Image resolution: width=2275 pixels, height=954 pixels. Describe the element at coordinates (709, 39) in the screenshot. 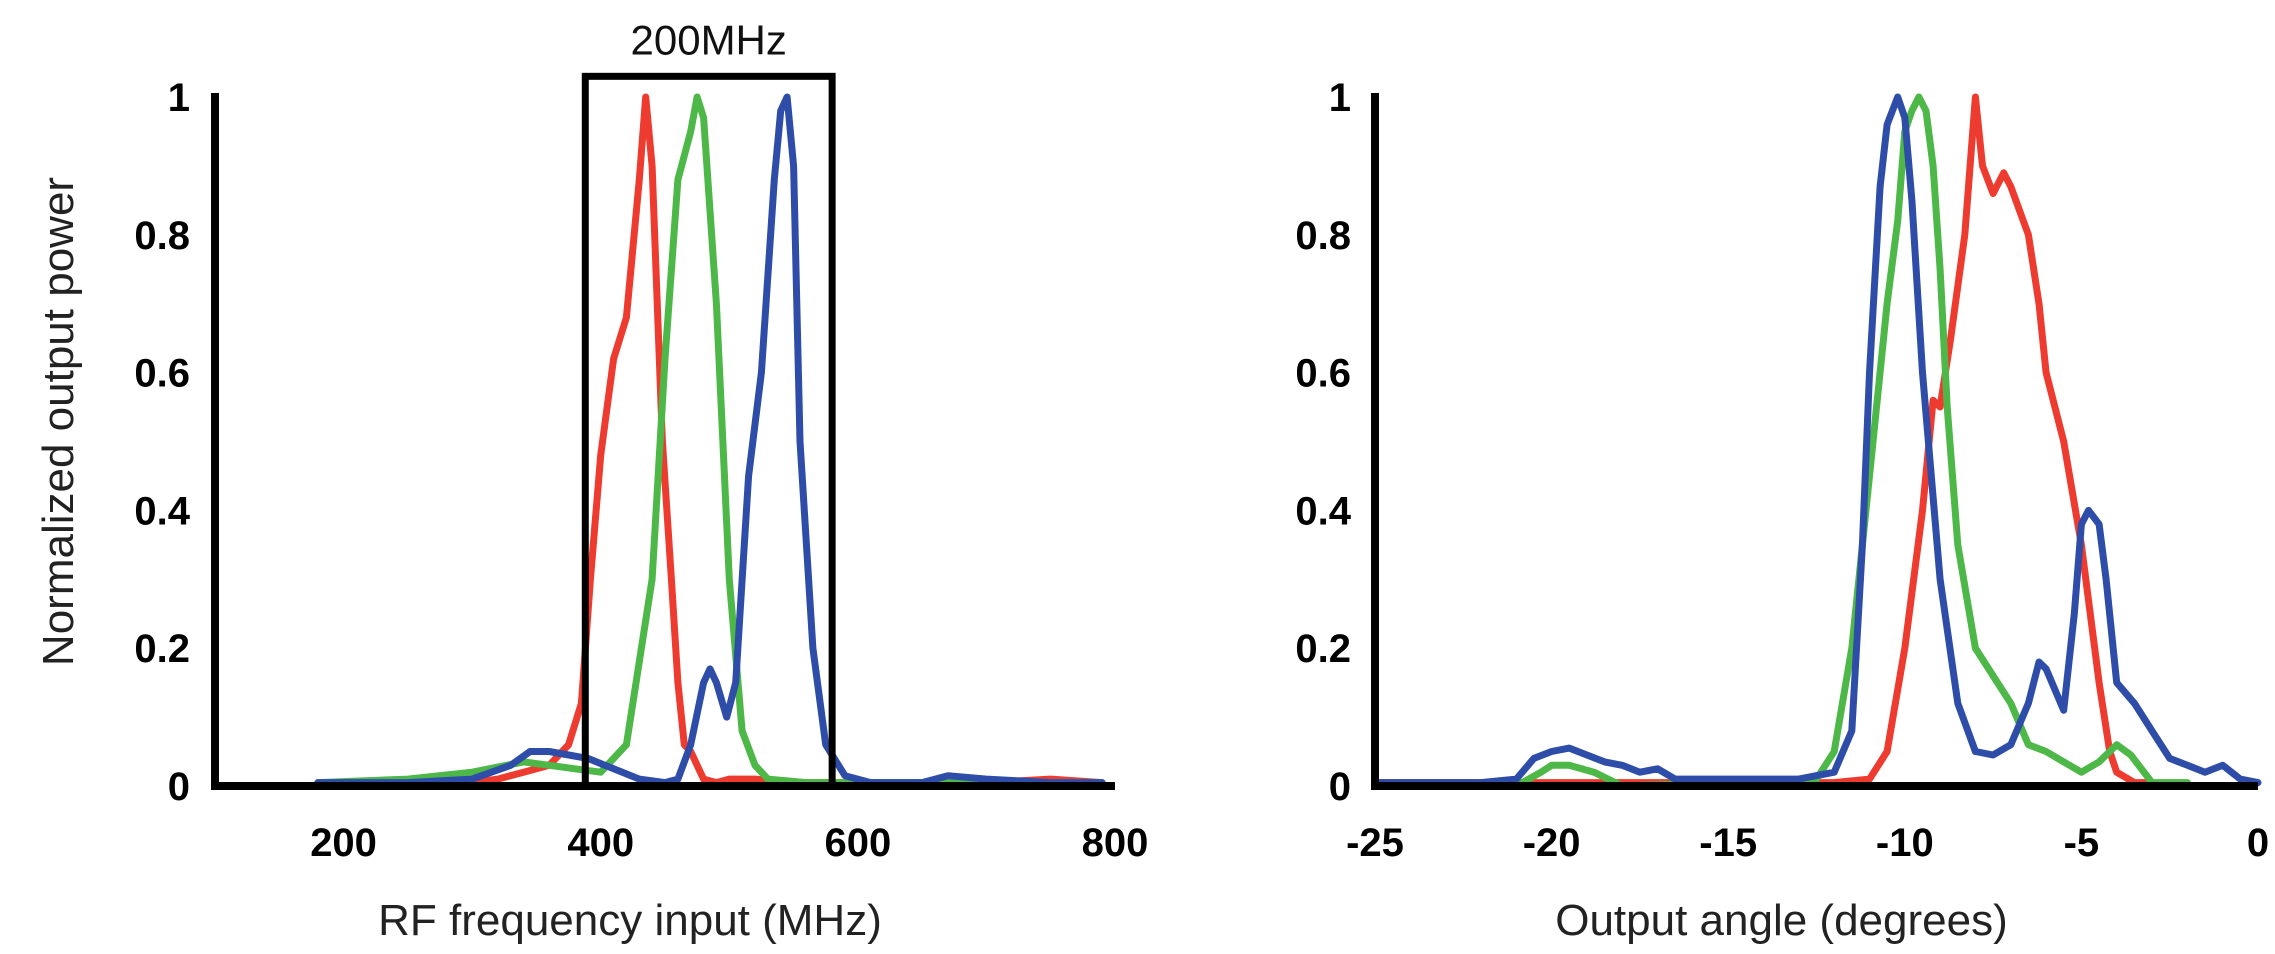

I see `annotation-label: 200MHz` at that location.